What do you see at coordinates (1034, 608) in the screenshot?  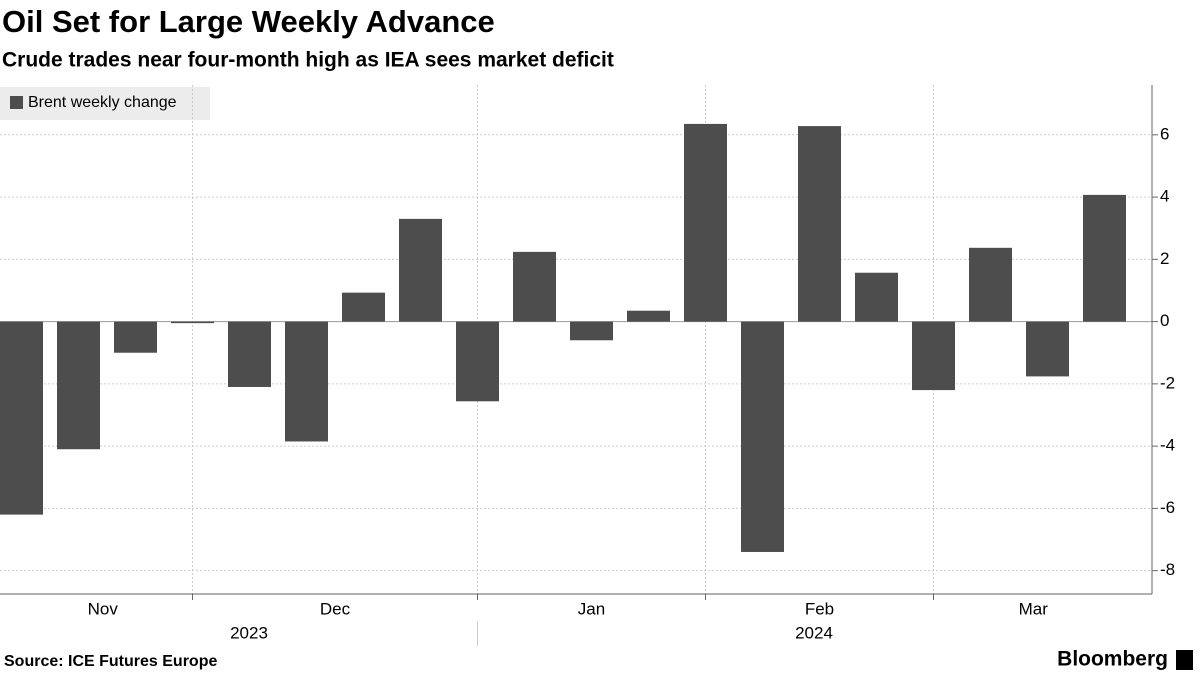 I see `x-tick-label: Mar` at bounding box center [1034, 608].